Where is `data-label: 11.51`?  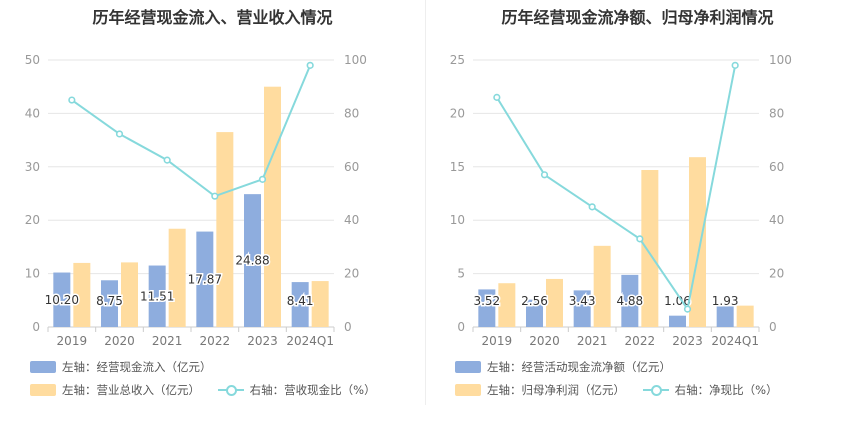 data-label: 11.51 is located at coordinates (157, 296).